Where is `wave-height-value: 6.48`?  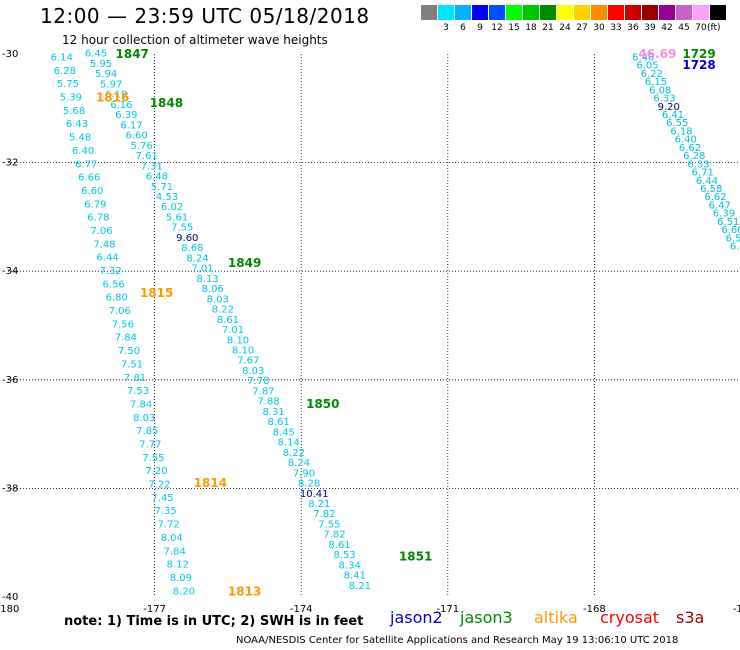
wave-height-value: 6.48 is located at coordinates (157, 177).